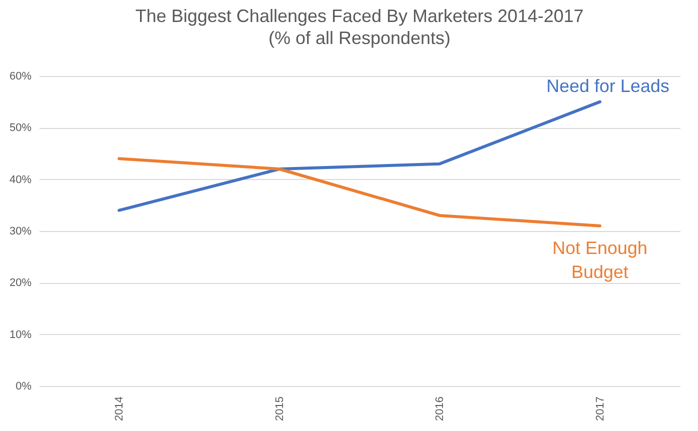  What do you see at coordinates (20, 128) in the screenshot?
I see `y-tick-label: 50%` at bounding box center [20, 128].